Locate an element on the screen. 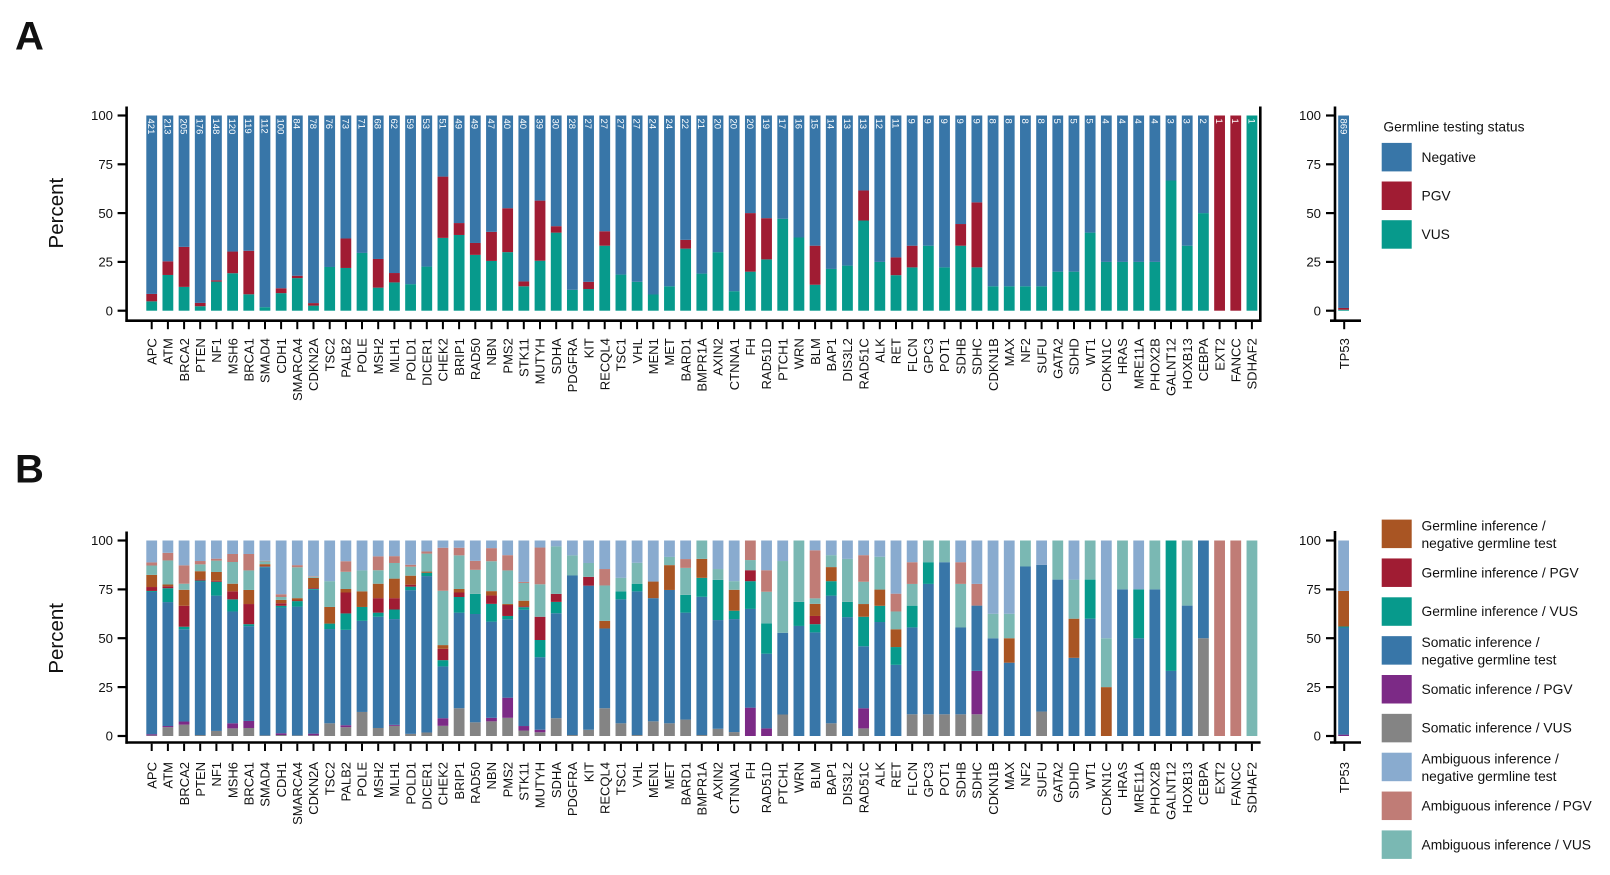 The image size is (1610, 875). svg-text: 53 is located at coordinates (425, 124).